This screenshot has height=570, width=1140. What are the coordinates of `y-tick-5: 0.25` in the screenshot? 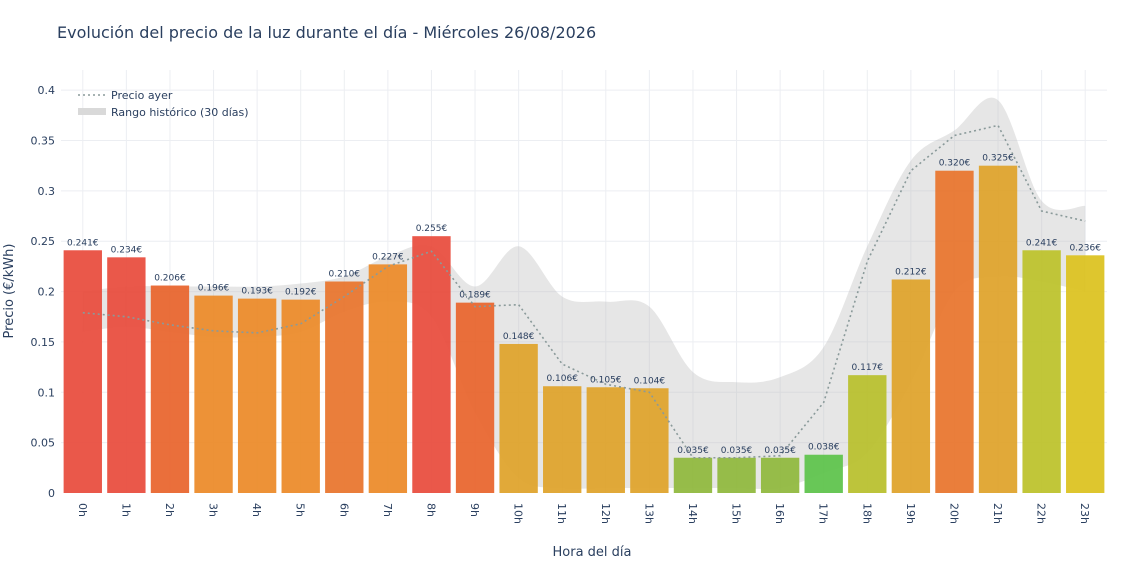 It's located at (43, 241).